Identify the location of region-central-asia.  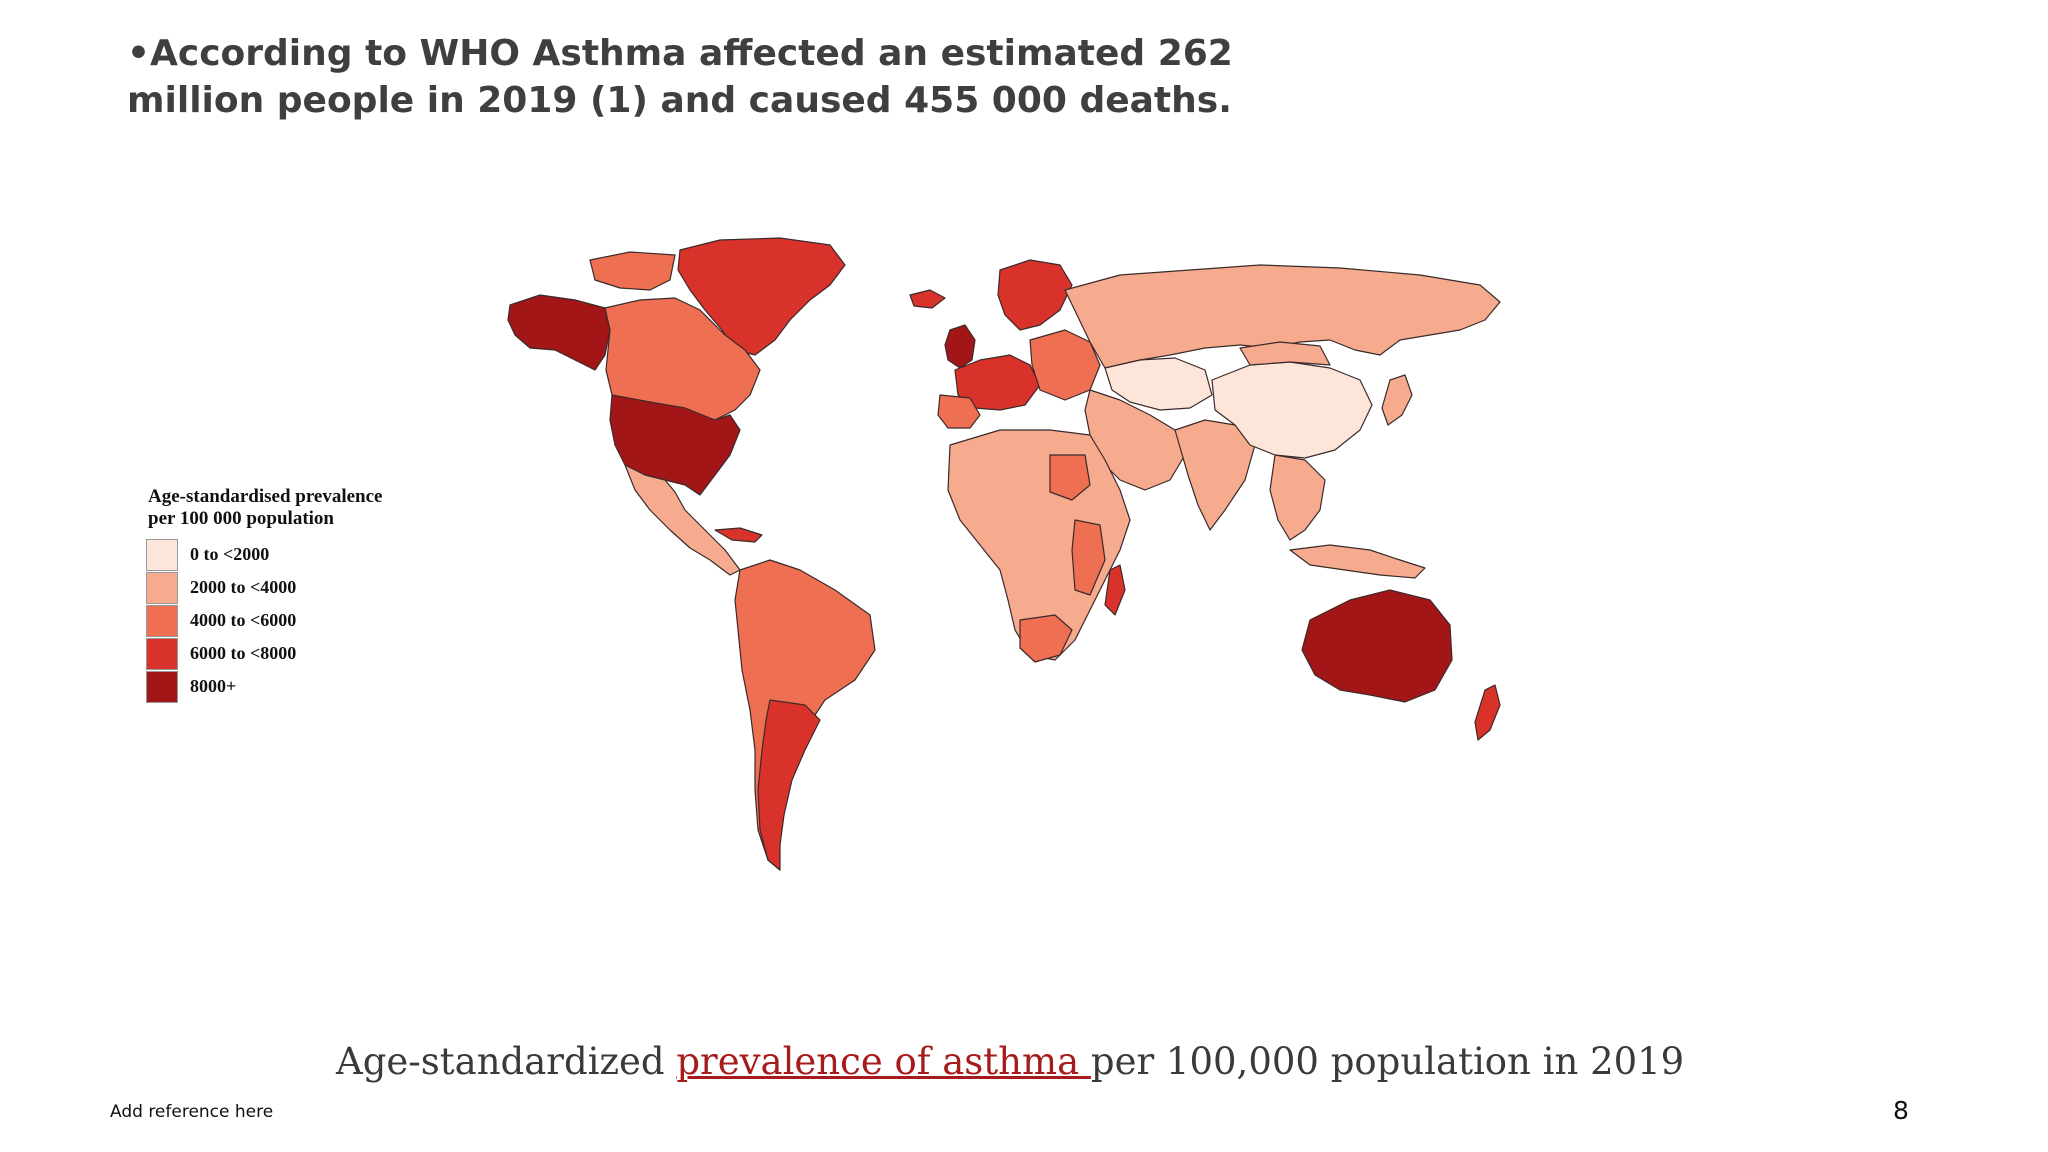
(1158, 384).